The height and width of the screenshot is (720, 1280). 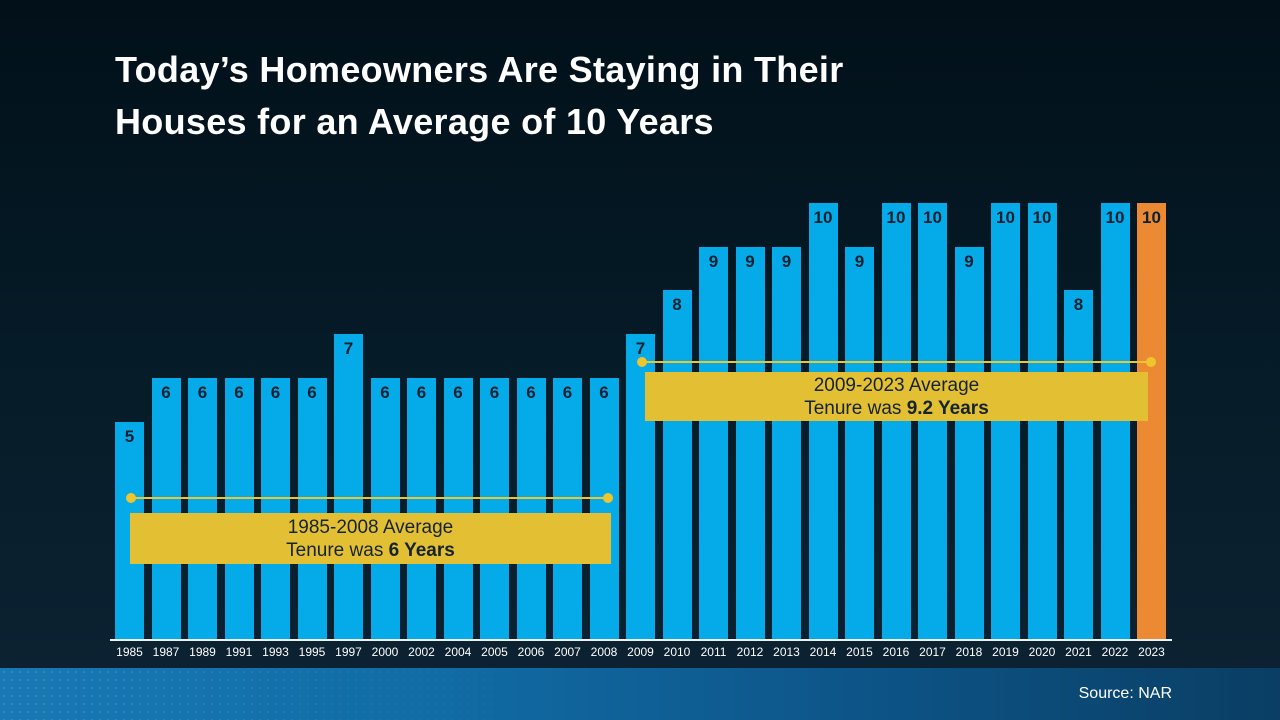 I want to click on x-axis-label-1989: 1989, so click(x=202, y=652).